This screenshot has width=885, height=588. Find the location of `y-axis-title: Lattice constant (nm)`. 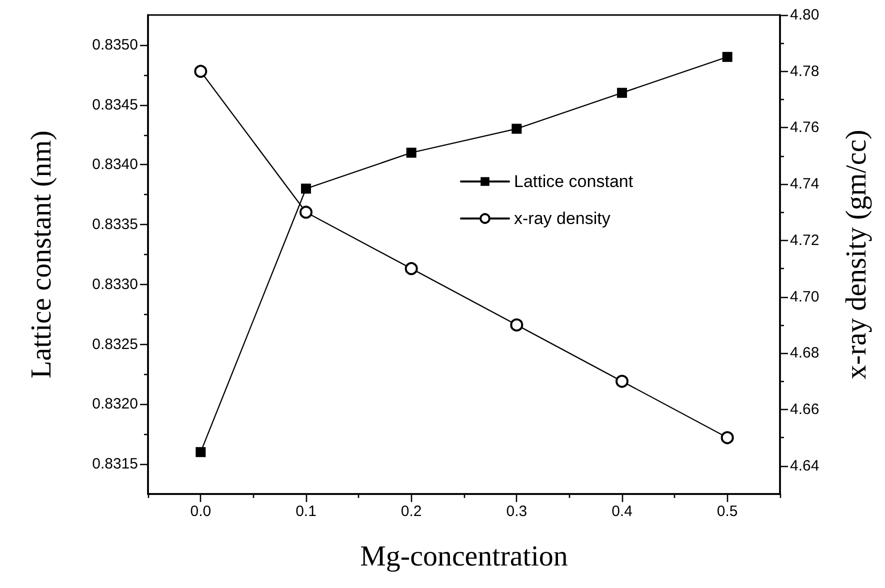

y-axis-title: Lattice constant (nm) is located at coordinates (42, 254).